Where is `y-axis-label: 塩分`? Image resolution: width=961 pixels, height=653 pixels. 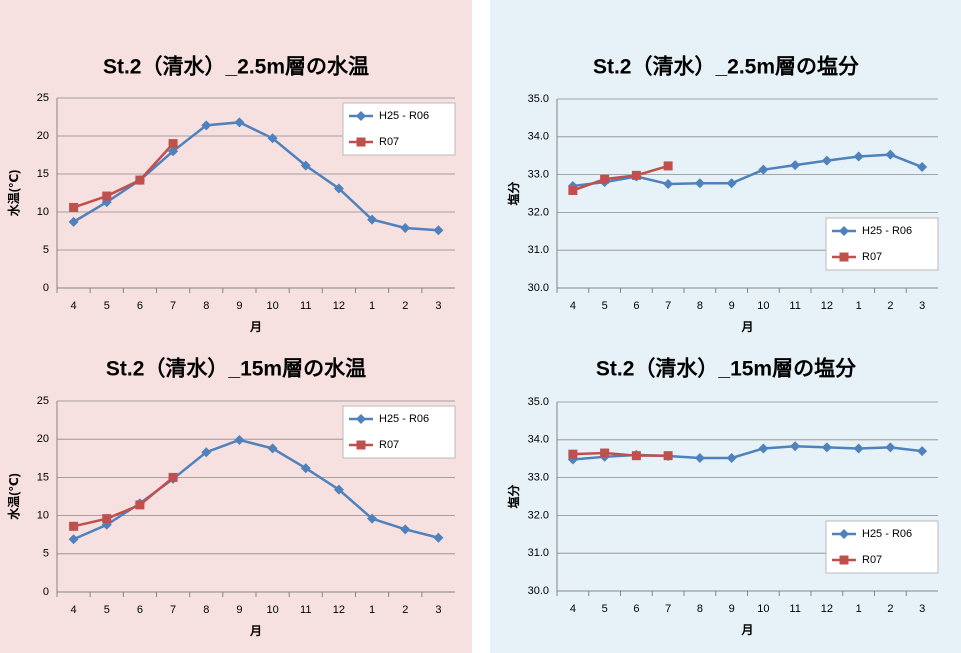
y-axis-label: 塩分 is located at coordinates (513, 193).